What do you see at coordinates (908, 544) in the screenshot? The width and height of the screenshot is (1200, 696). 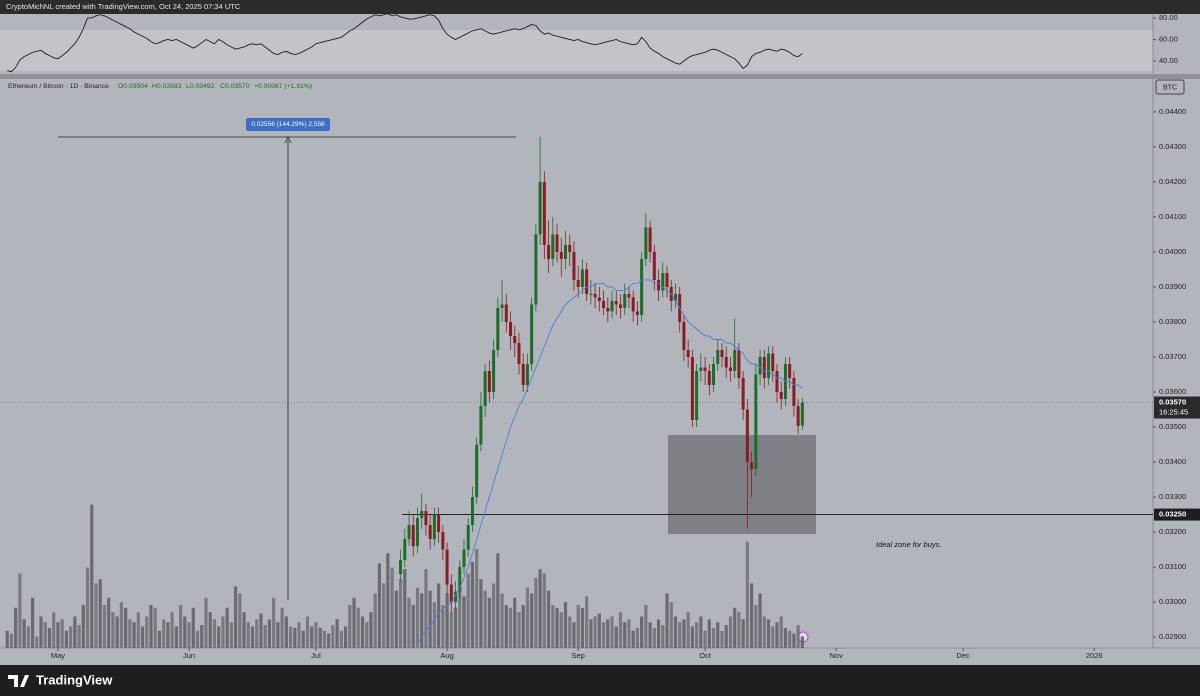 I see `zone-label: Ideal zone for buys.` at bounding box center [908, 544].